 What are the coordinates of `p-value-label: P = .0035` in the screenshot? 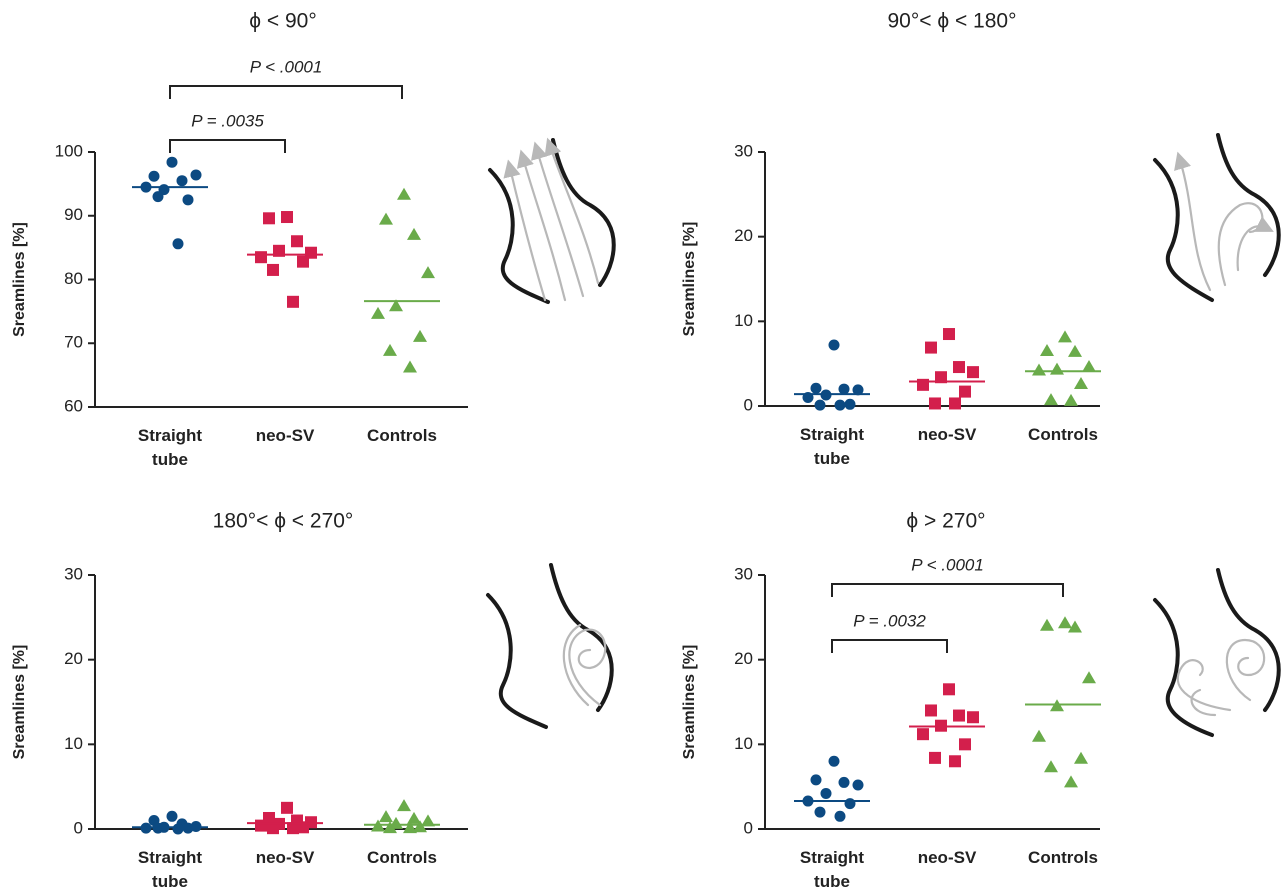 It's located at (227, 120).